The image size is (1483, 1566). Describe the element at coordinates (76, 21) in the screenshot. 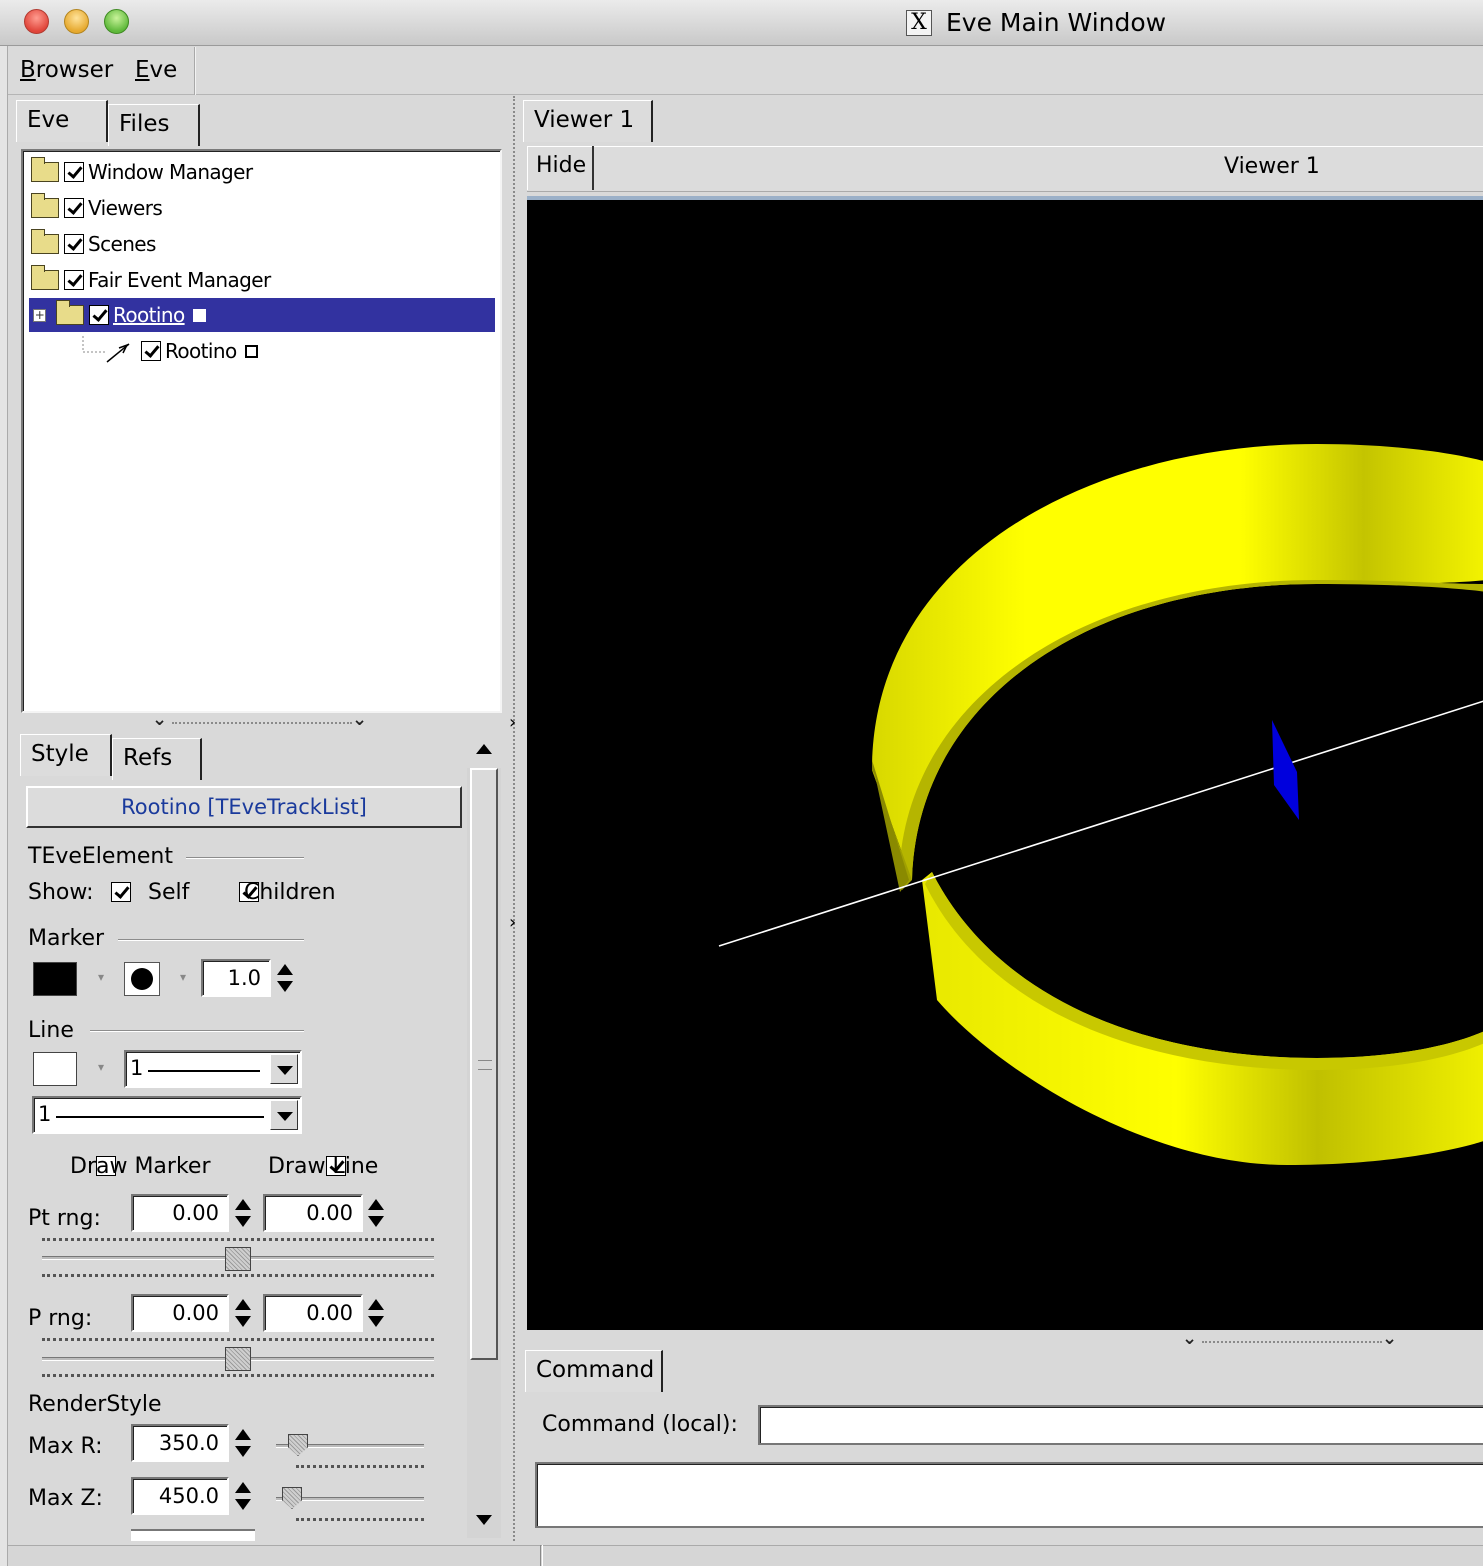

I see `minimize-window-button` at that location.